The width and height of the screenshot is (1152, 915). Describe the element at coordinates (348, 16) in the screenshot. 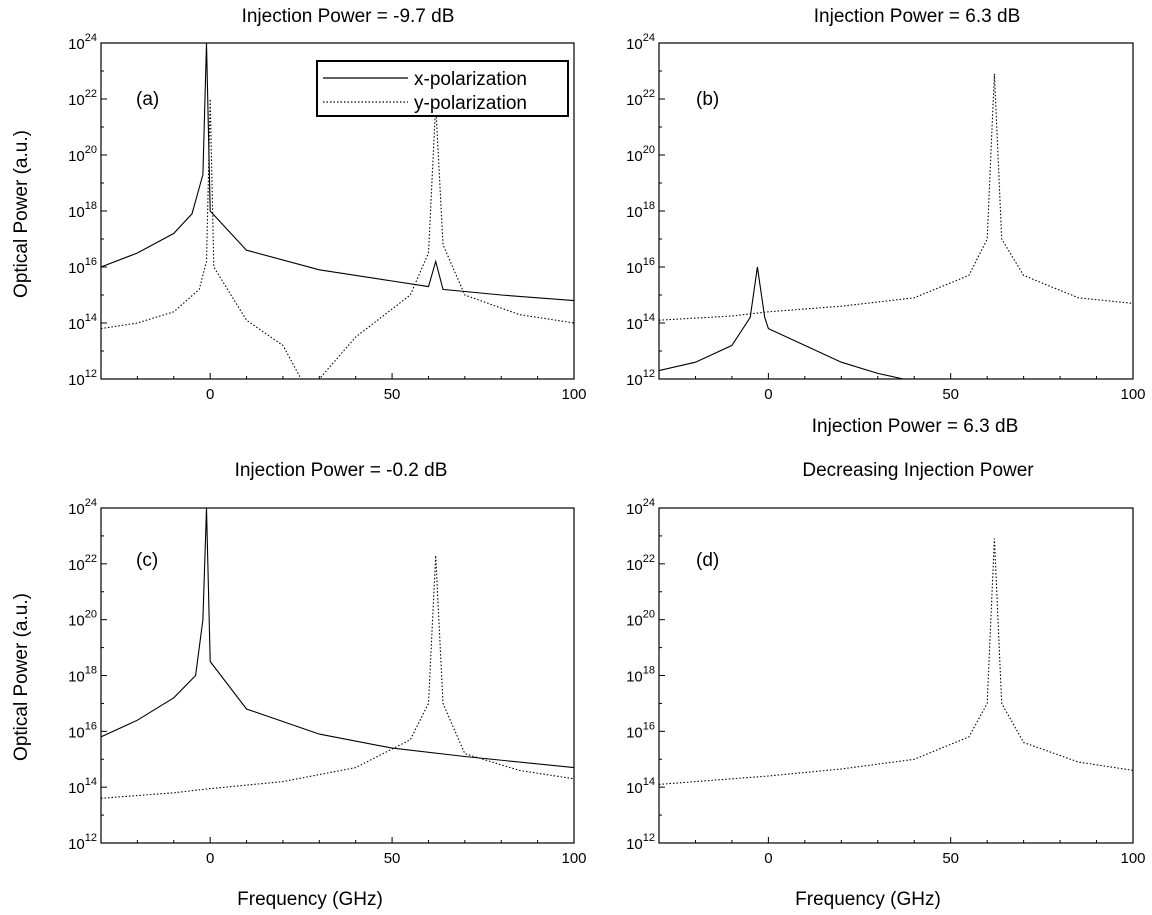

I see `panel-title: Injection Power = -9.7 dB` at that location.